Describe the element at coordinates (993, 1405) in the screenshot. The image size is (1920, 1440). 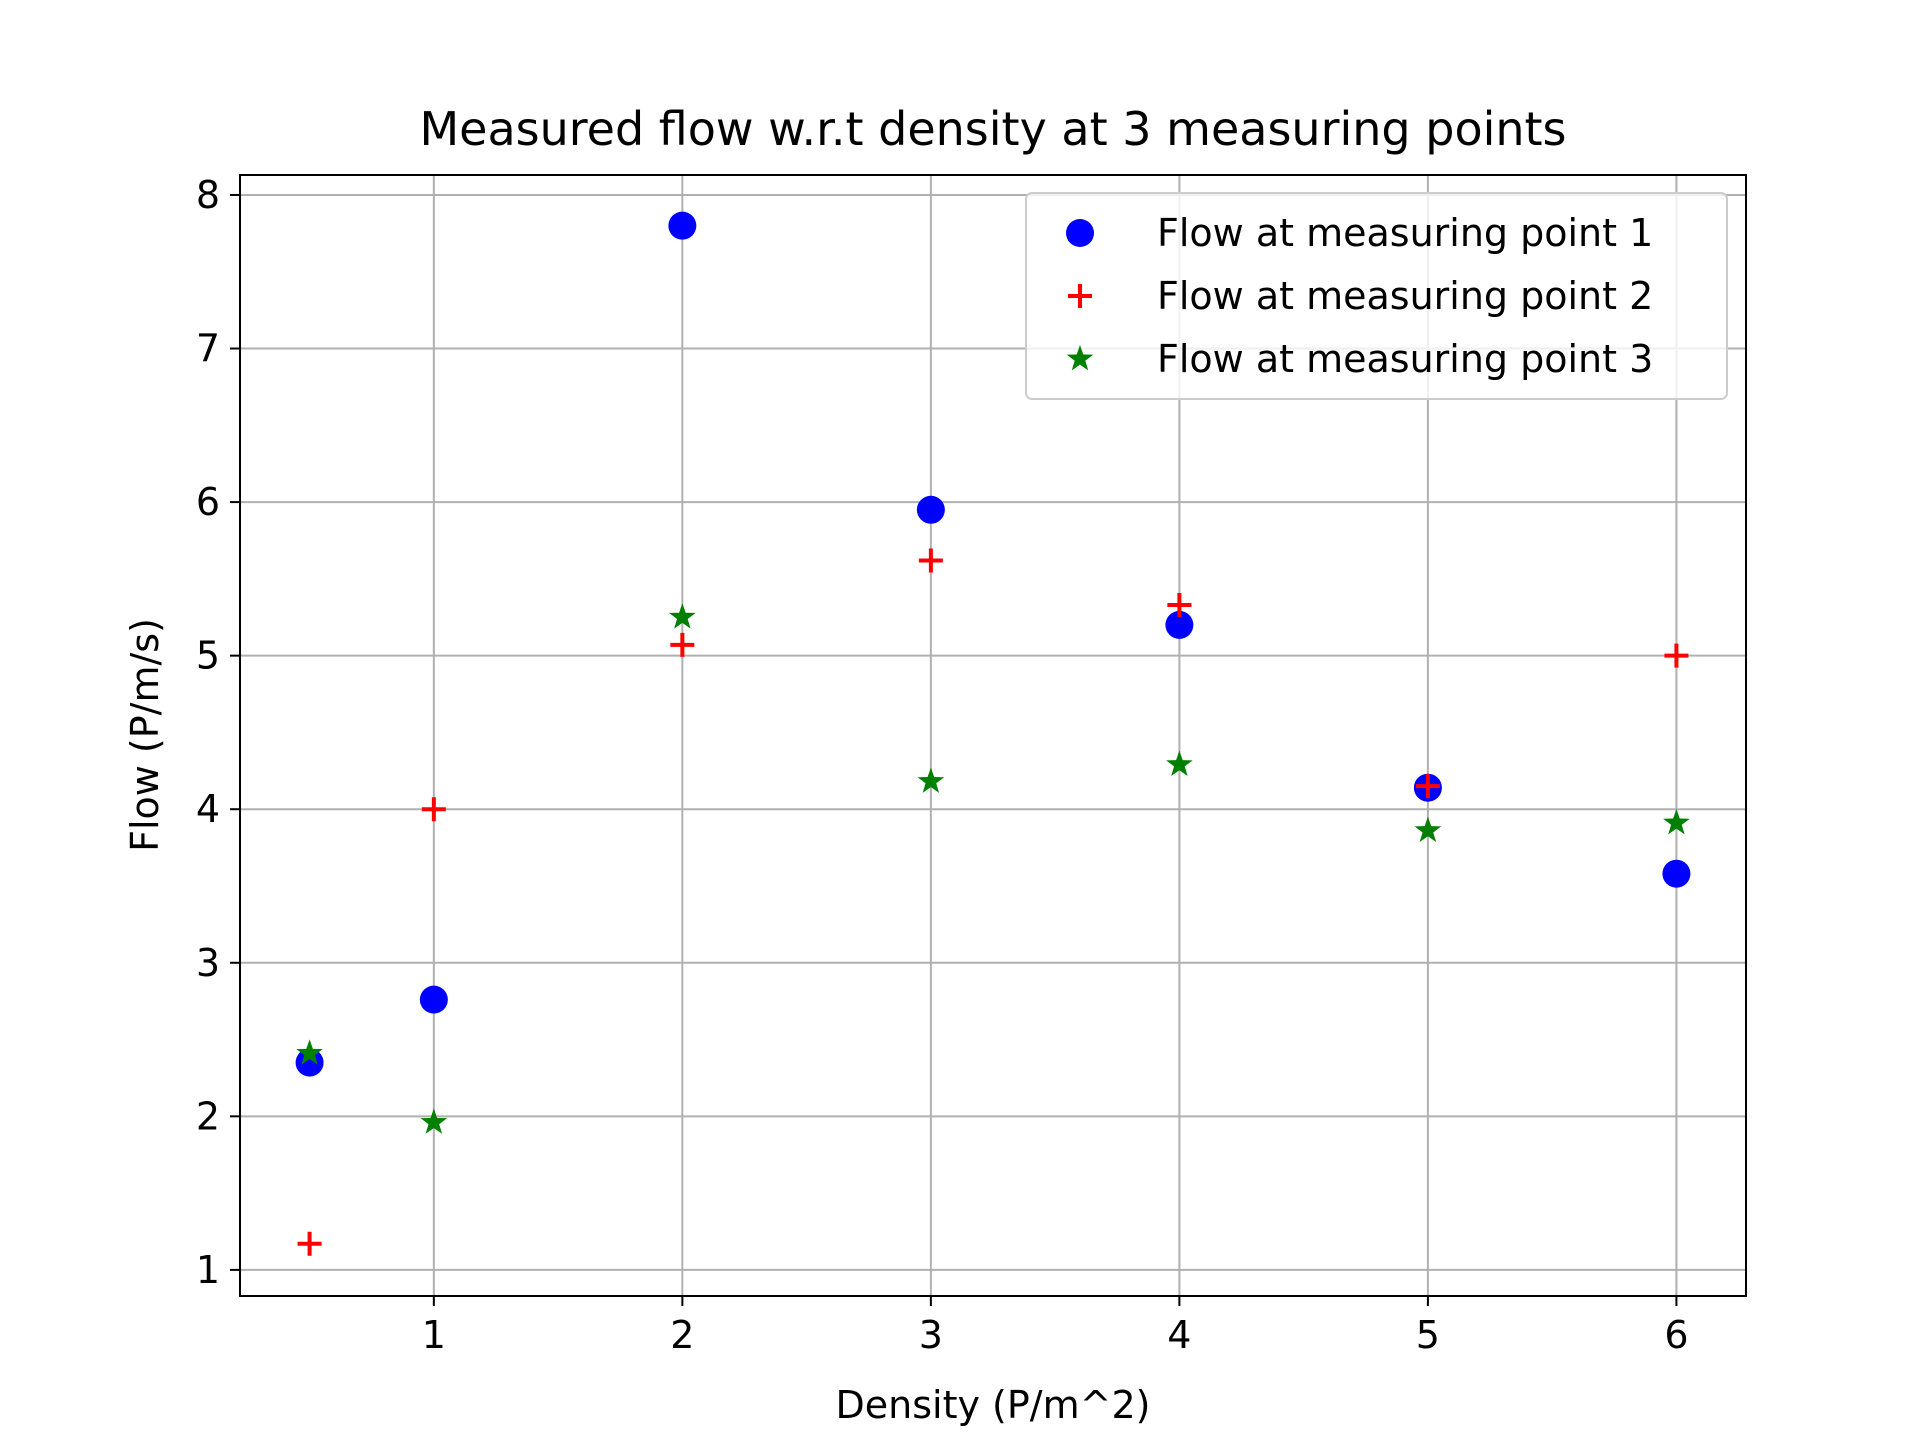
I see `x-axis-label: Density (P/m^2)` at that location.